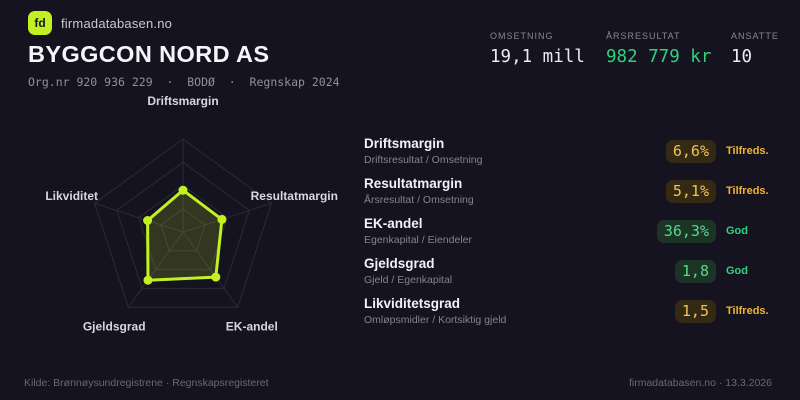 This screenshot has width=800, height=400. Describe the element at coordinates (294, 196) in the screenshot. I see `radar-axis-label: Resultatmargin` at that location.